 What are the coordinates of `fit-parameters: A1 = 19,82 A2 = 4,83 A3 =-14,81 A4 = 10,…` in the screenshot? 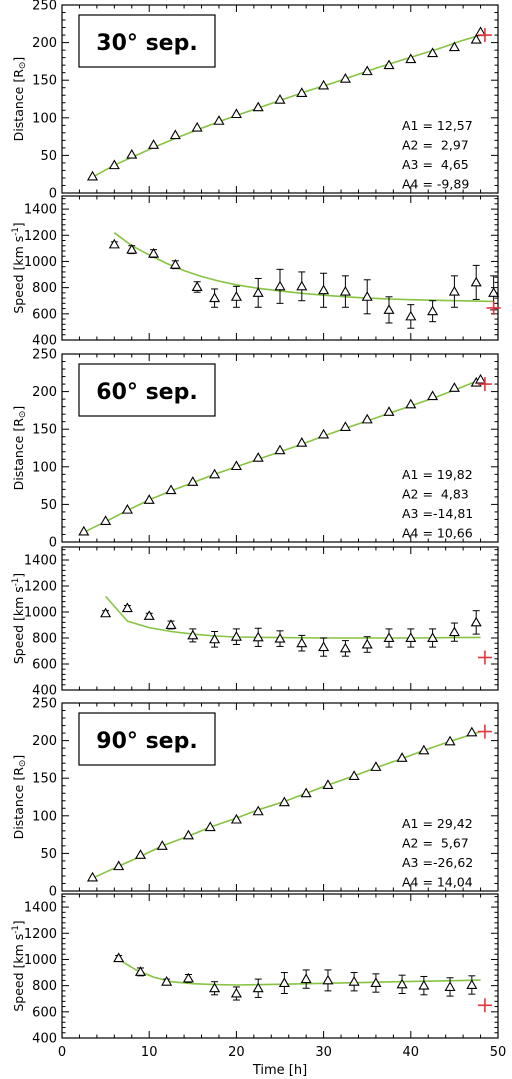 It's located at (437, 504).